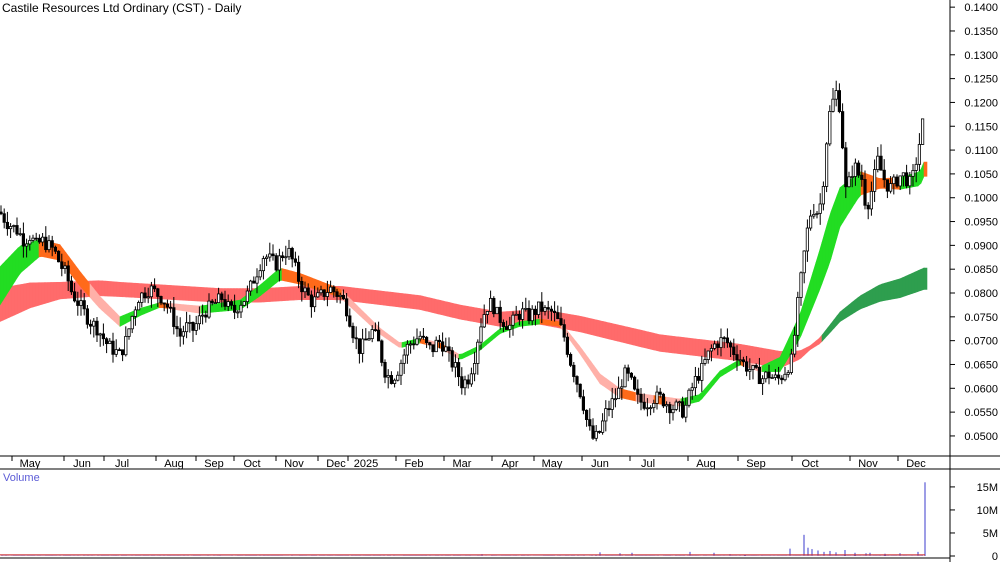 The width and height of the screenshot is (1000, 562). Describe the element at coordinates (987, 511) in the screenshot. I see `volume-tick-label: 10M` at that location.